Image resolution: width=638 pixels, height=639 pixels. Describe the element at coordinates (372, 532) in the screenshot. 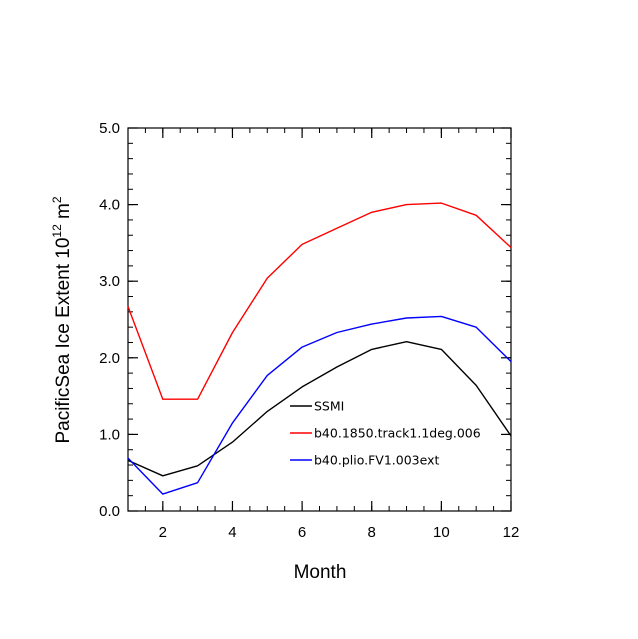

I see `x-tick-label: 8` at that location.